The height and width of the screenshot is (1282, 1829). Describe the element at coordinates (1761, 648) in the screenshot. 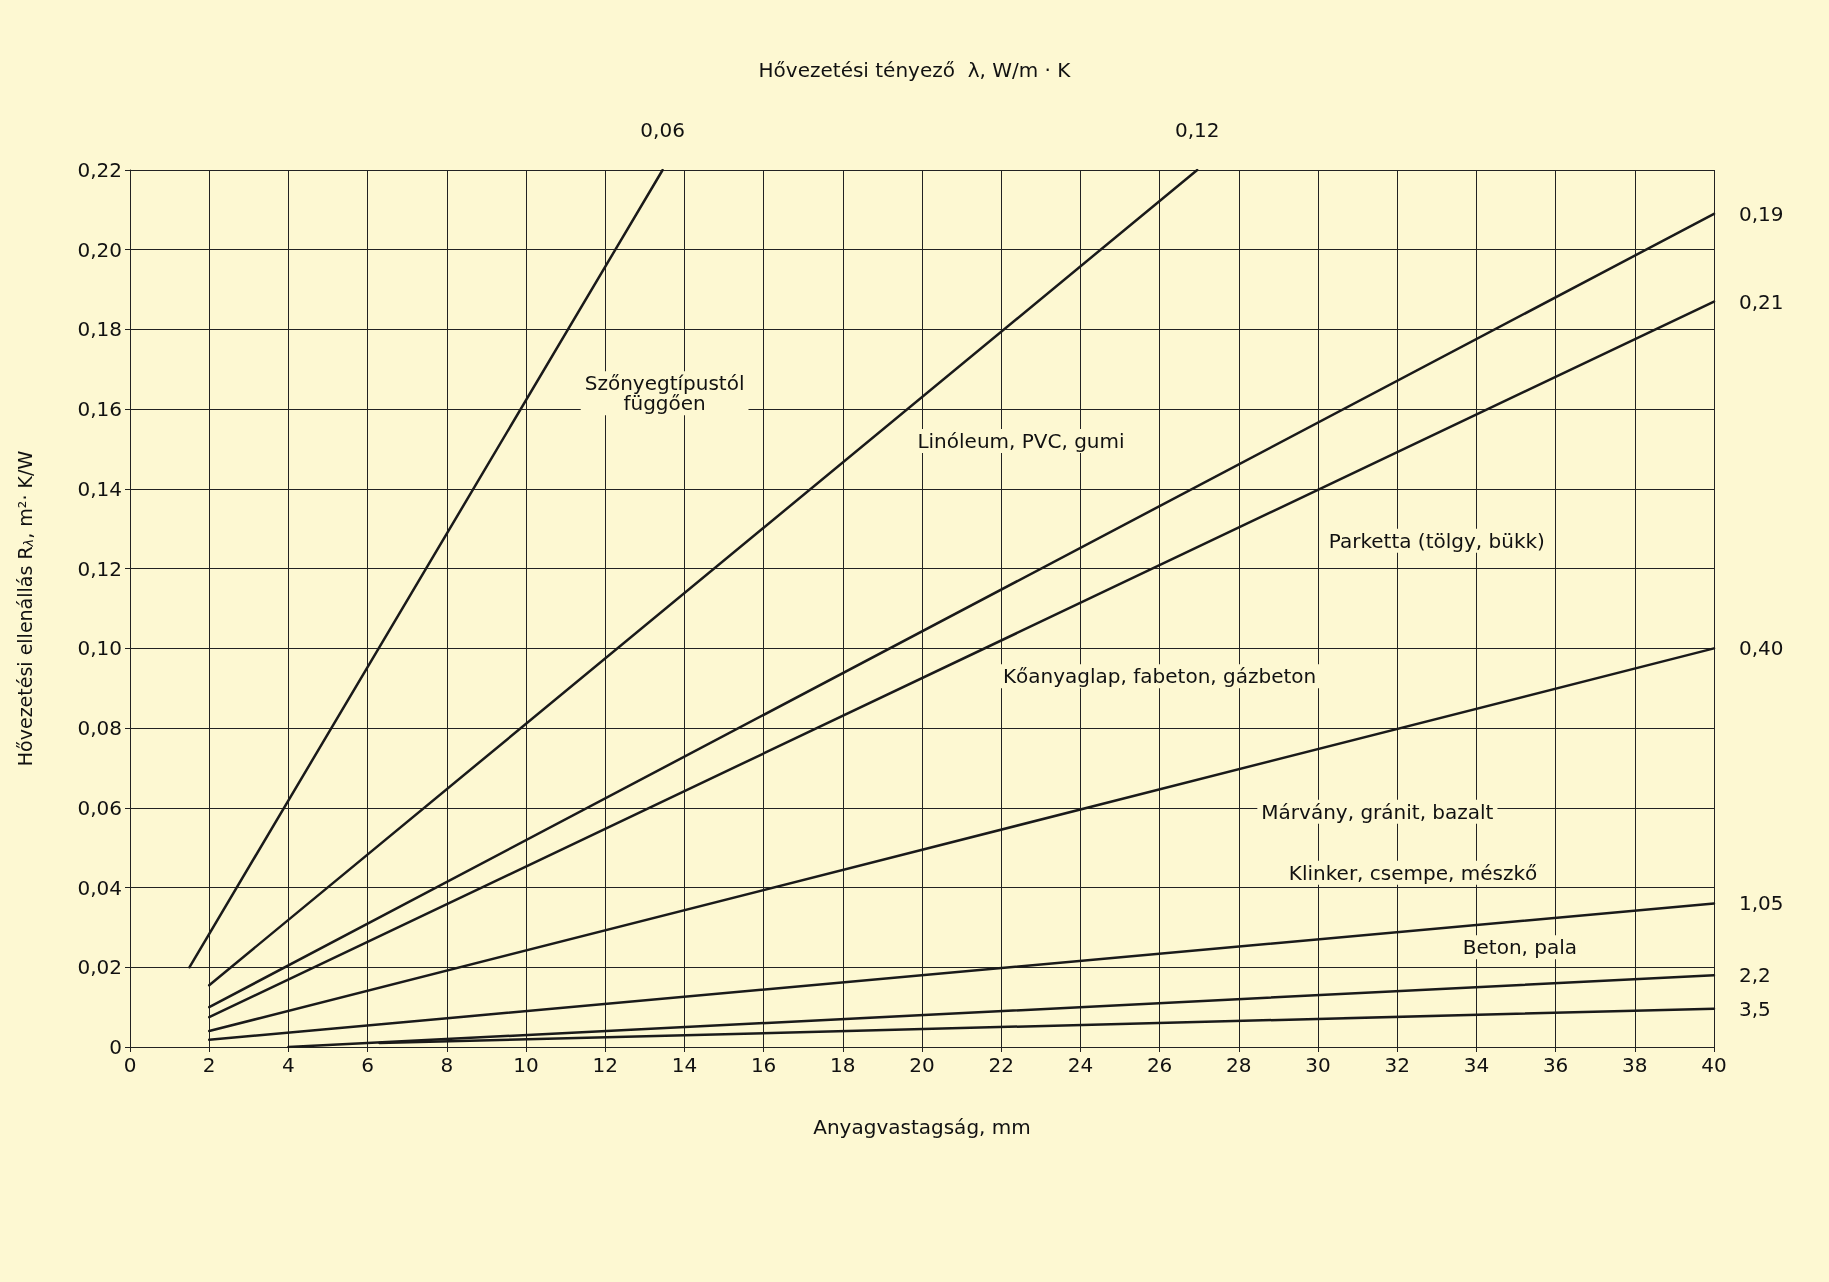

I see `series-label: 0,40` at that location.